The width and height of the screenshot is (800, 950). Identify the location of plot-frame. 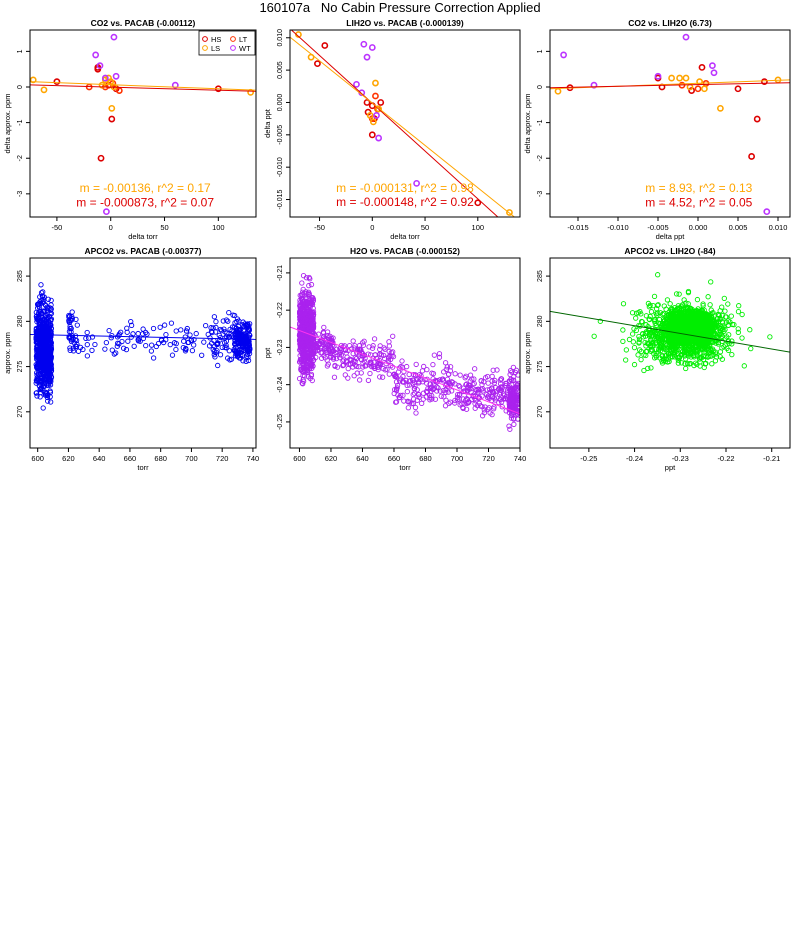
(670, 123).